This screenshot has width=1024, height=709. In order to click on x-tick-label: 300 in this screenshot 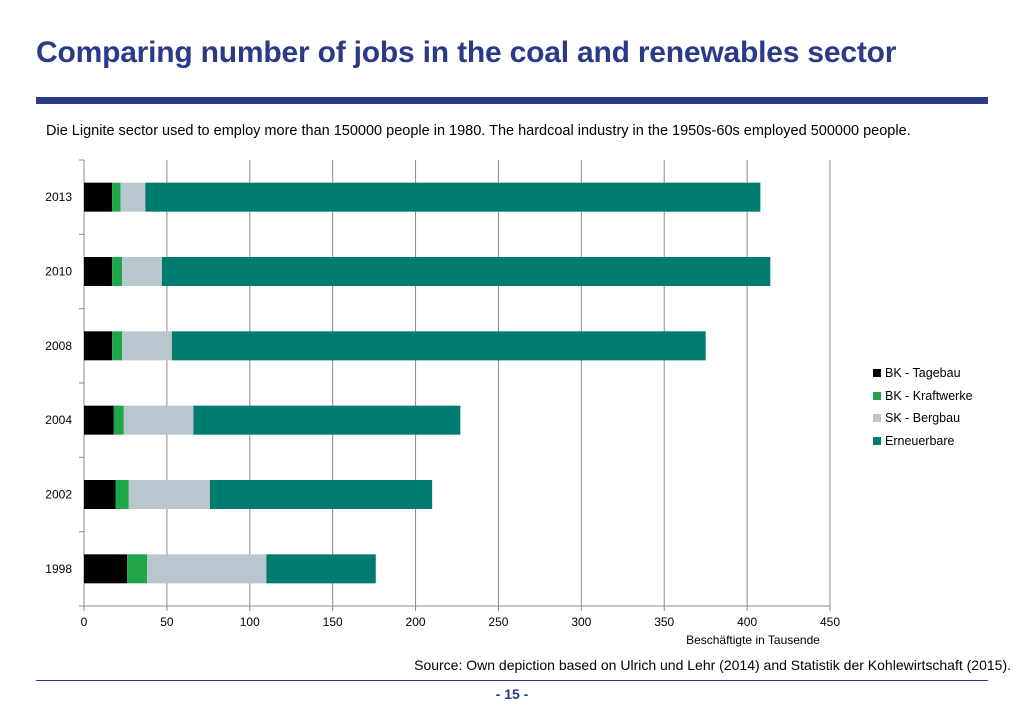, I will do `click(581, 622)`.